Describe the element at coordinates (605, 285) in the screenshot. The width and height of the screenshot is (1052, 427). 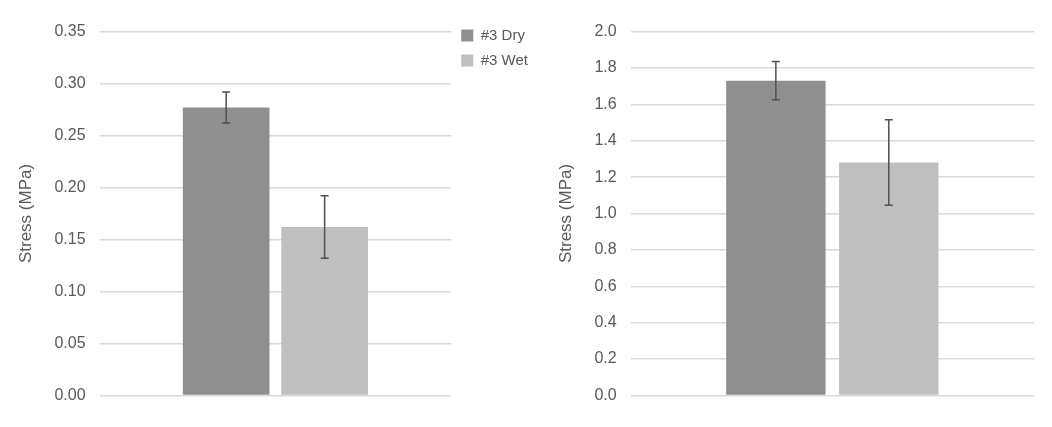
I see `y-tick-label: 0.6` at that location.